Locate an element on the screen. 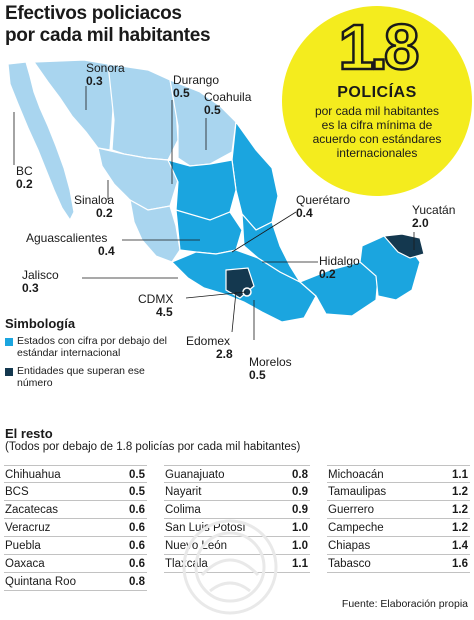  state-name: Coahuila is located at coordinates (228, 97).